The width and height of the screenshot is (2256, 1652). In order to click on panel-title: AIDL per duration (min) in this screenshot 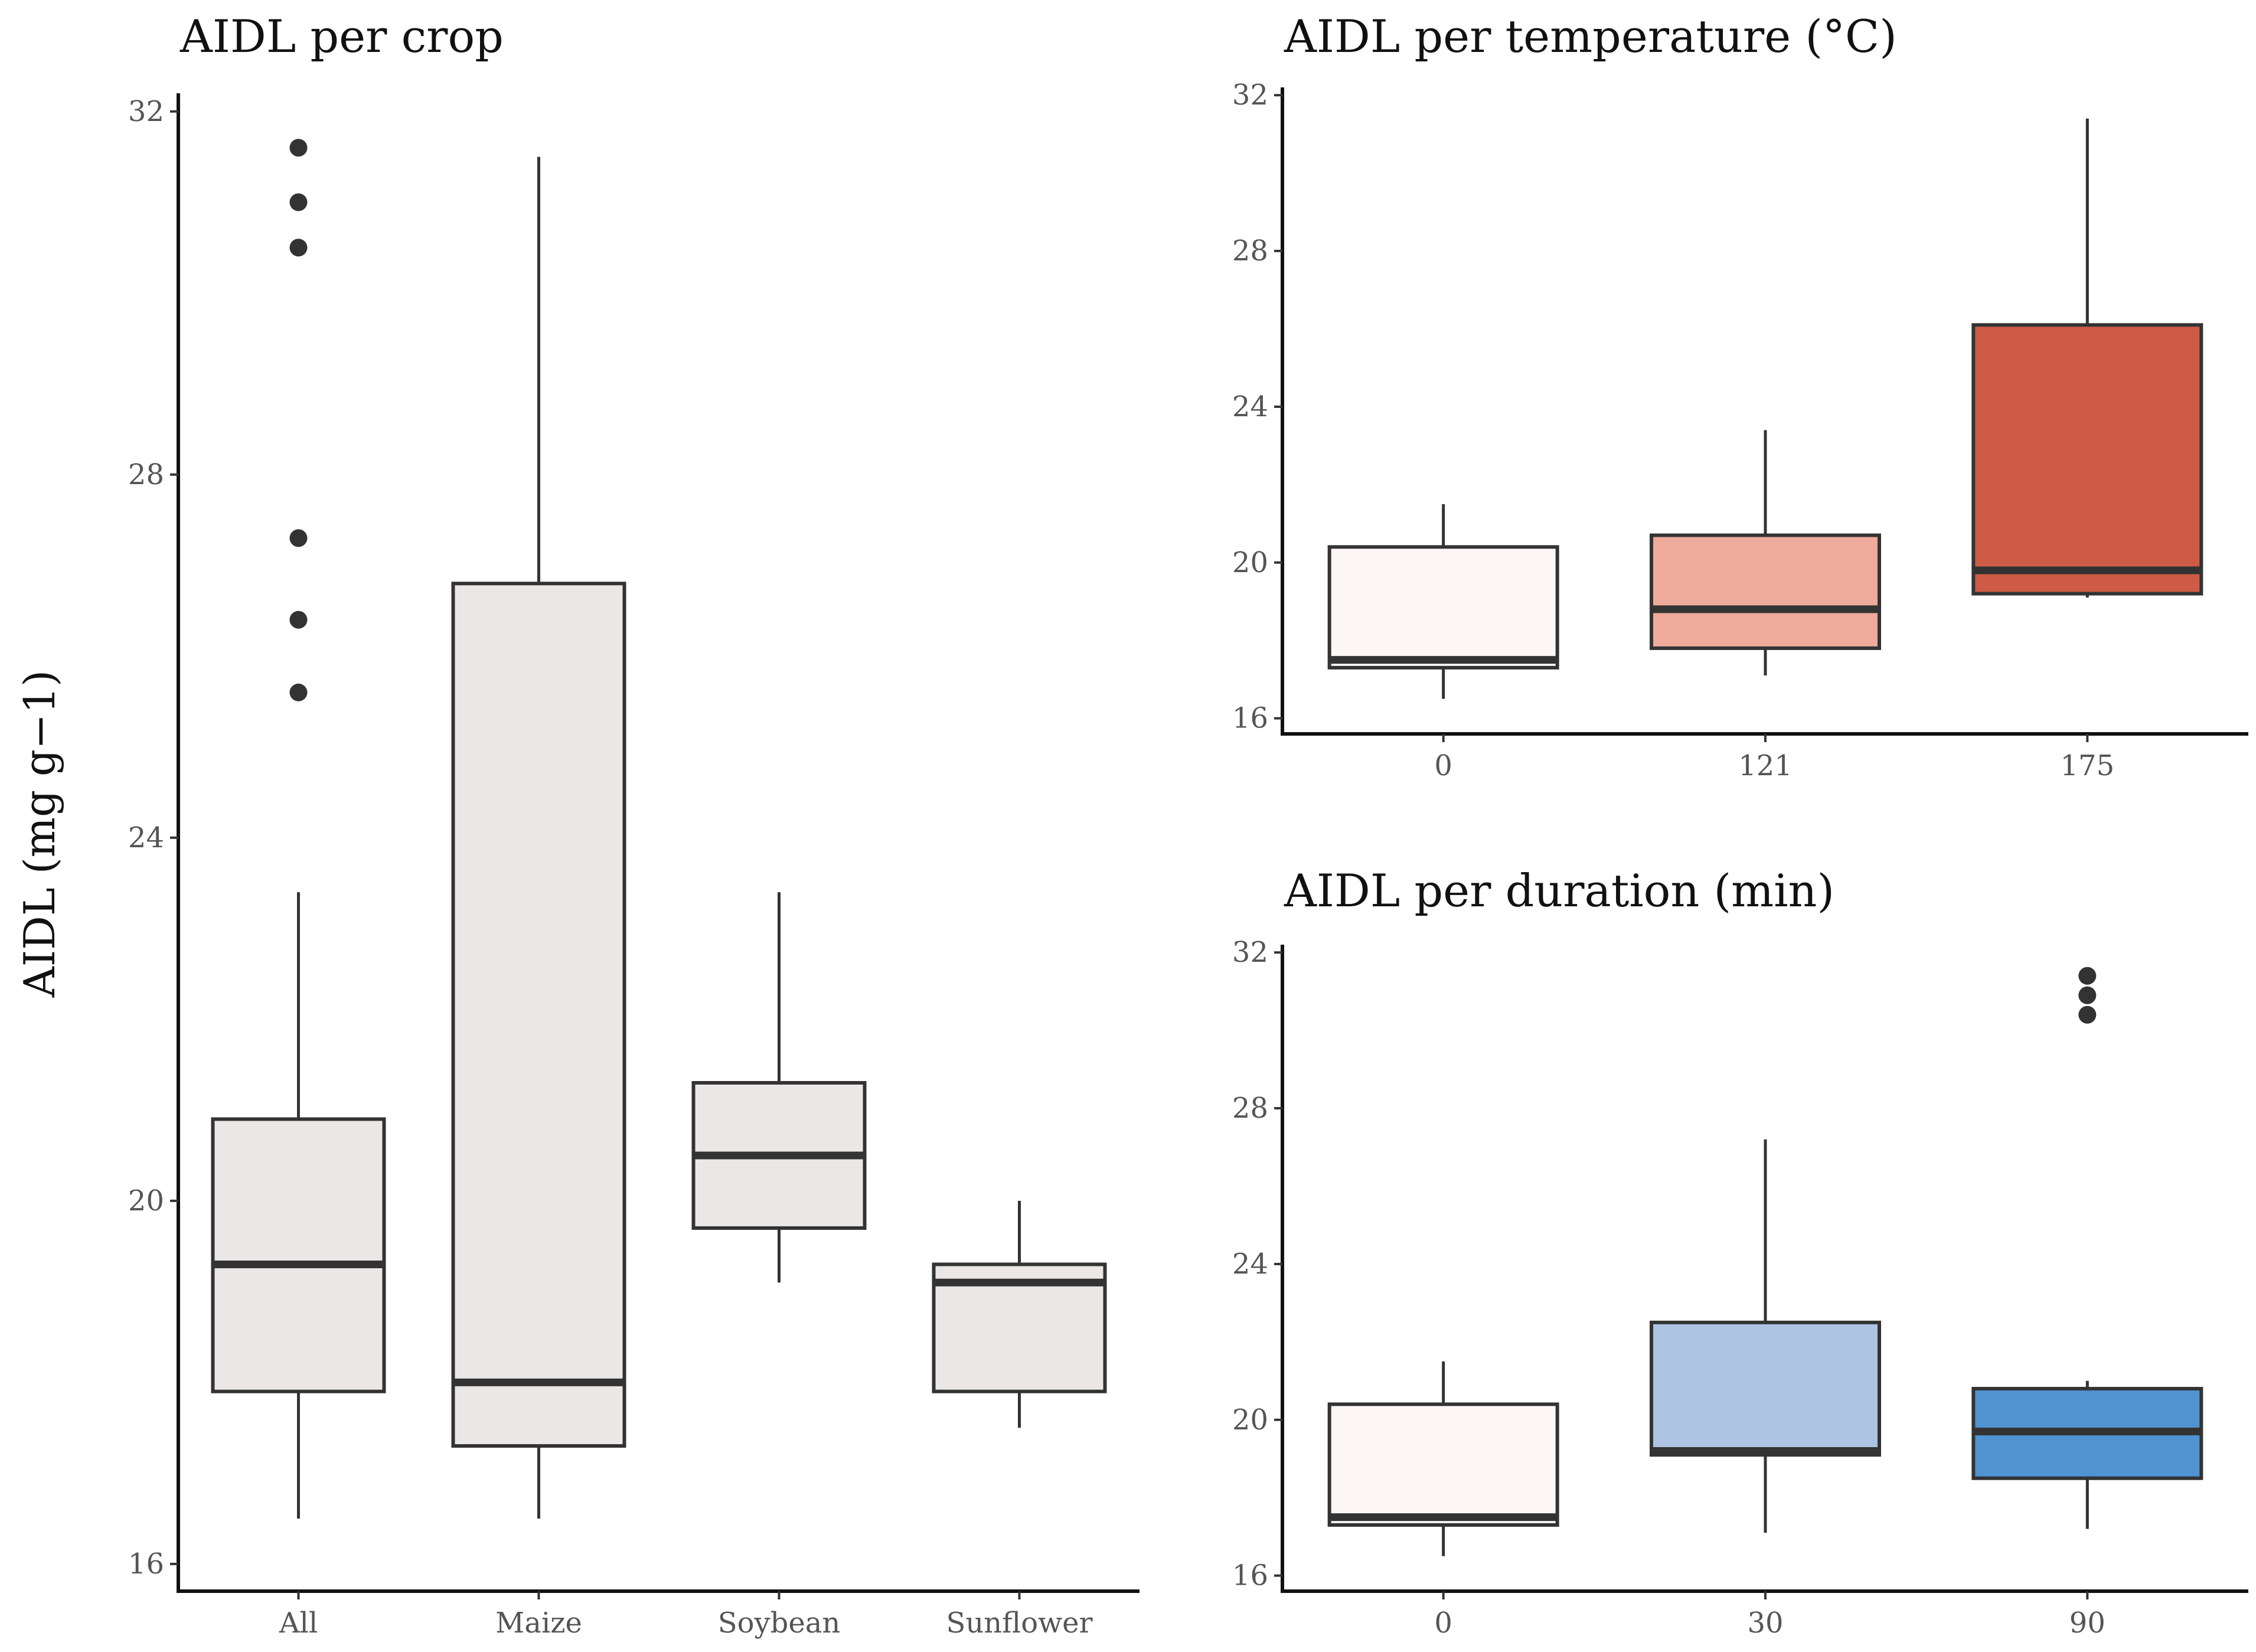, I will do `click(1559, 891)`.